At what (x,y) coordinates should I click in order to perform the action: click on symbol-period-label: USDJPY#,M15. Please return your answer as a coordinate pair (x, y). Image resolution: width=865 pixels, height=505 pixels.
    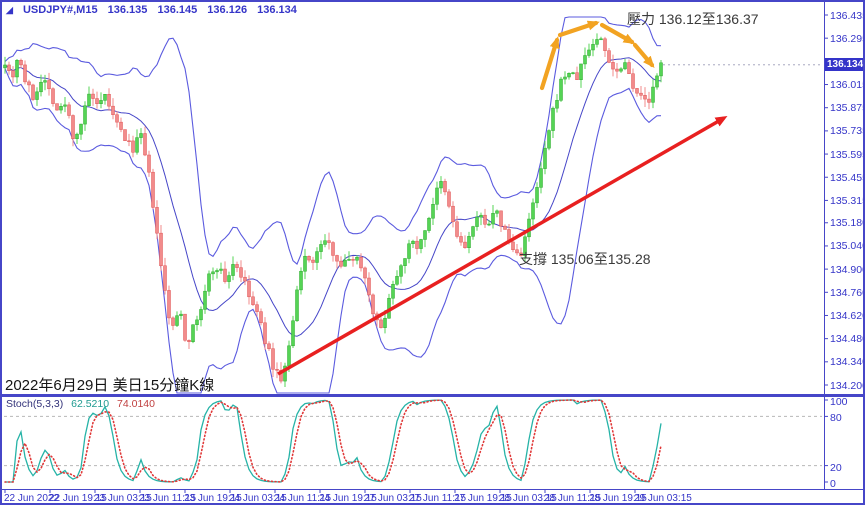
    Looking at the image, I should click on (60, 10).